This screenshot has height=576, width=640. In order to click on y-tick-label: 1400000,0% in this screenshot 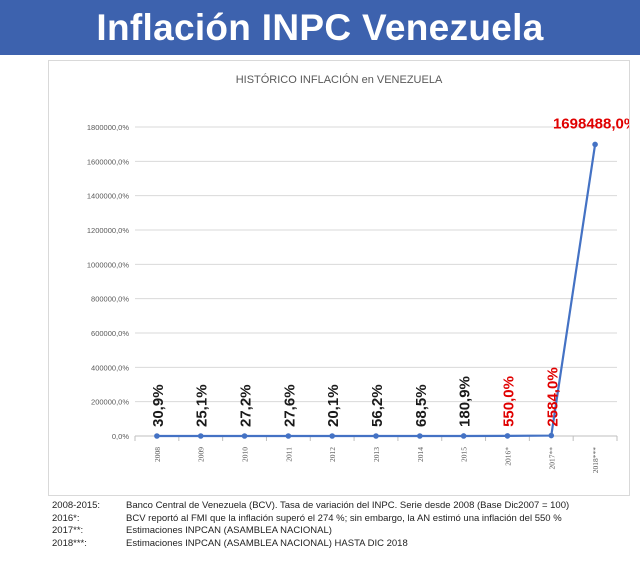, I will do `click(108, 196)`.